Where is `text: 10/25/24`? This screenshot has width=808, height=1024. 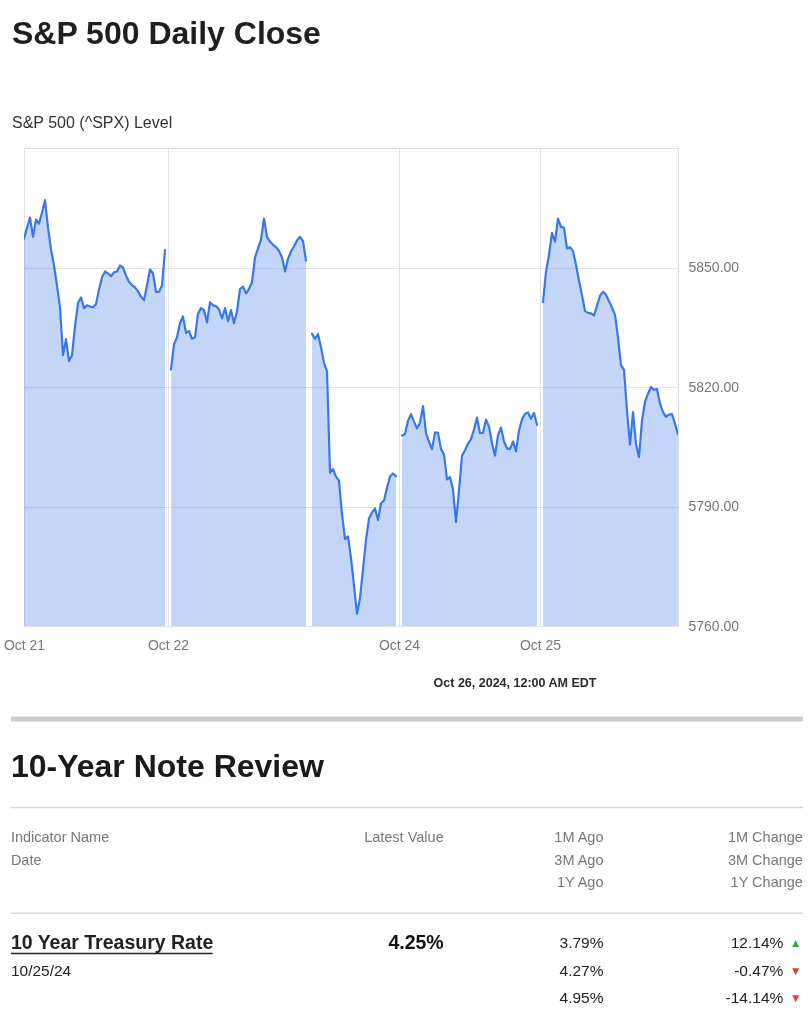
text: 10/25/24 is located at coordinates (41, 970).